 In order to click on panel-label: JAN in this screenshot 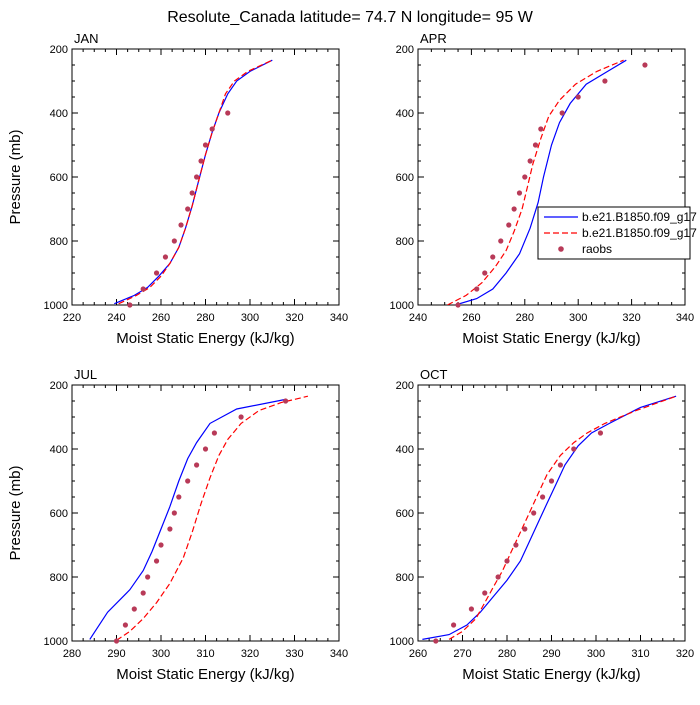, I will do `click(86, 38)`.